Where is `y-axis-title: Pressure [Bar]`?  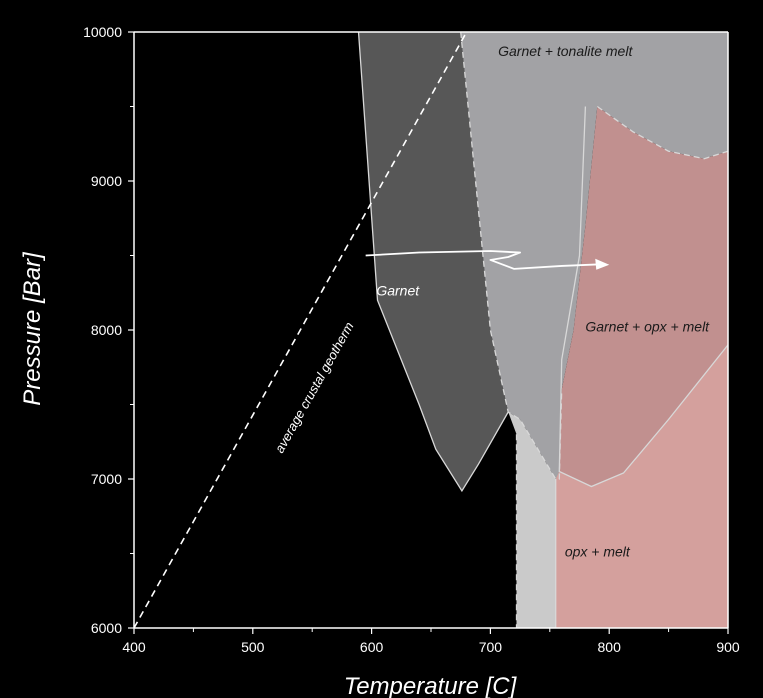 y-axis-title: Pressure [Bar] is located at coordinates (32, 328).